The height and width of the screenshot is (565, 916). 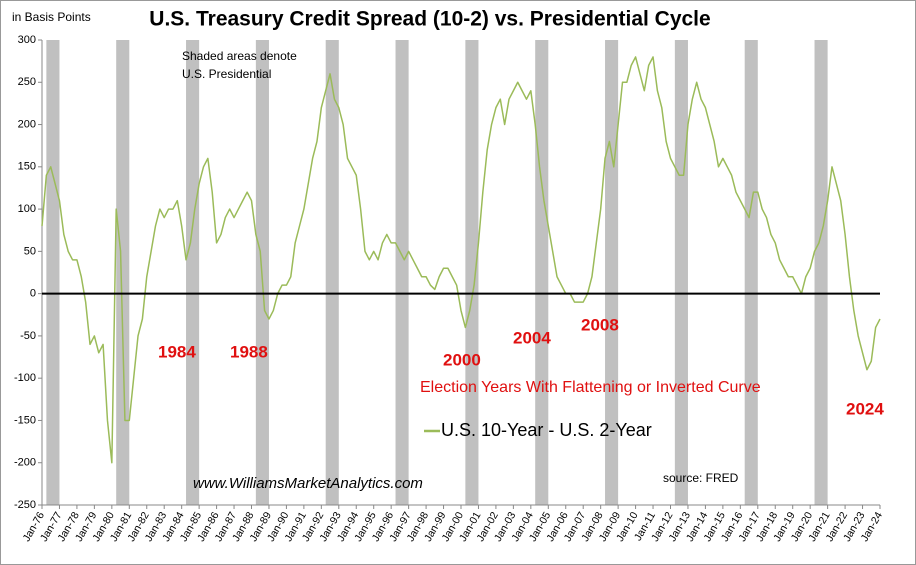 I want to click on source: source: FRED, so click(x=701, y=478).